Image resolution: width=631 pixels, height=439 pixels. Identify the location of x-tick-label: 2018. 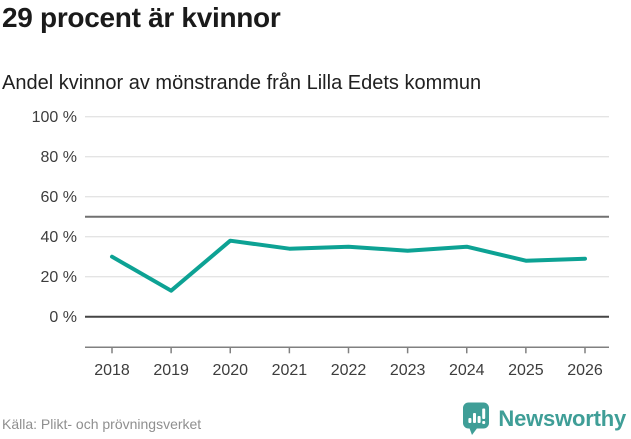
(112, 370).